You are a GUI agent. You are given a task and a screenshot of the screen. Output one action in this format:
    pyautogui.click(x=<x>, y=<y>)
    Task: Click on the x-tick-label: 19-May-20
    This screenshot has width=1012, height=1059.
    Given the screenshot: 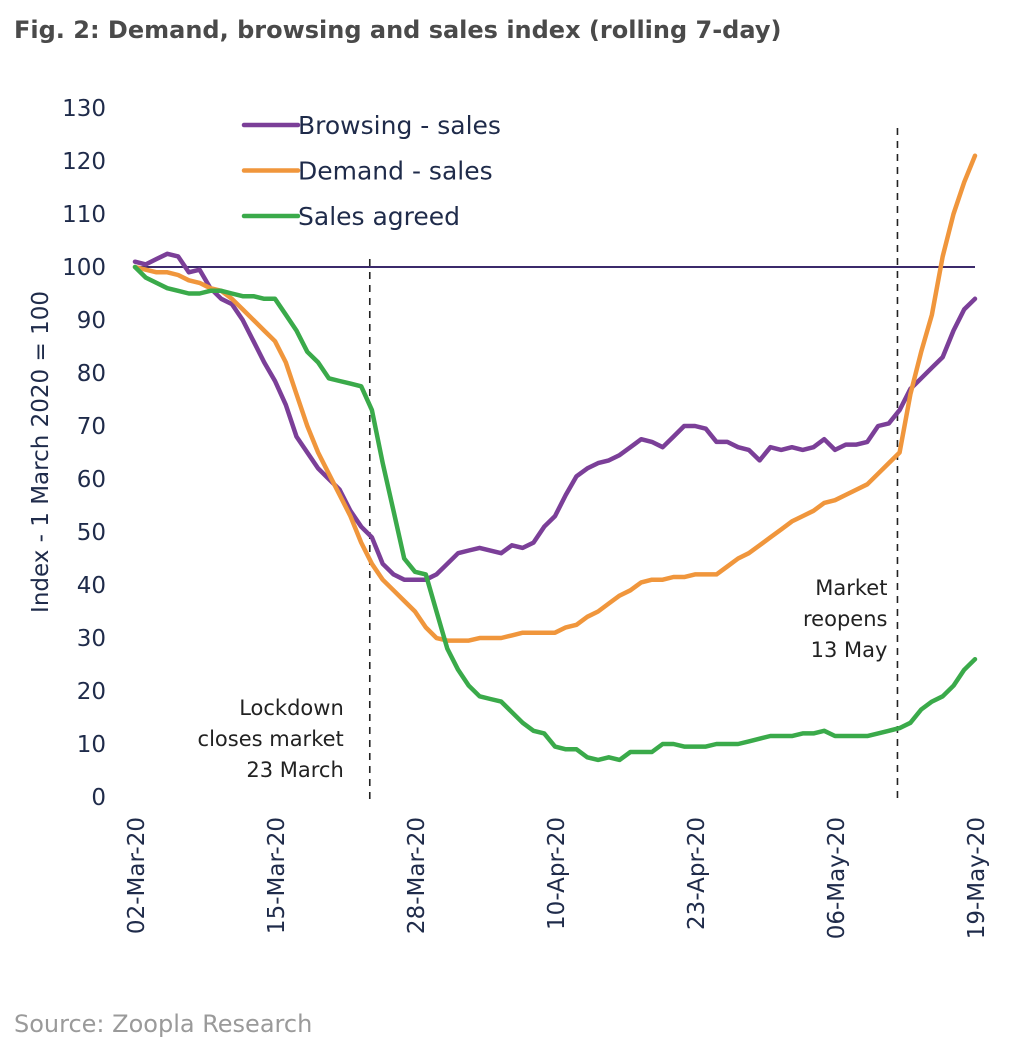 What is the action you would take?
    pyautogui.click(x=977, y=878)
    